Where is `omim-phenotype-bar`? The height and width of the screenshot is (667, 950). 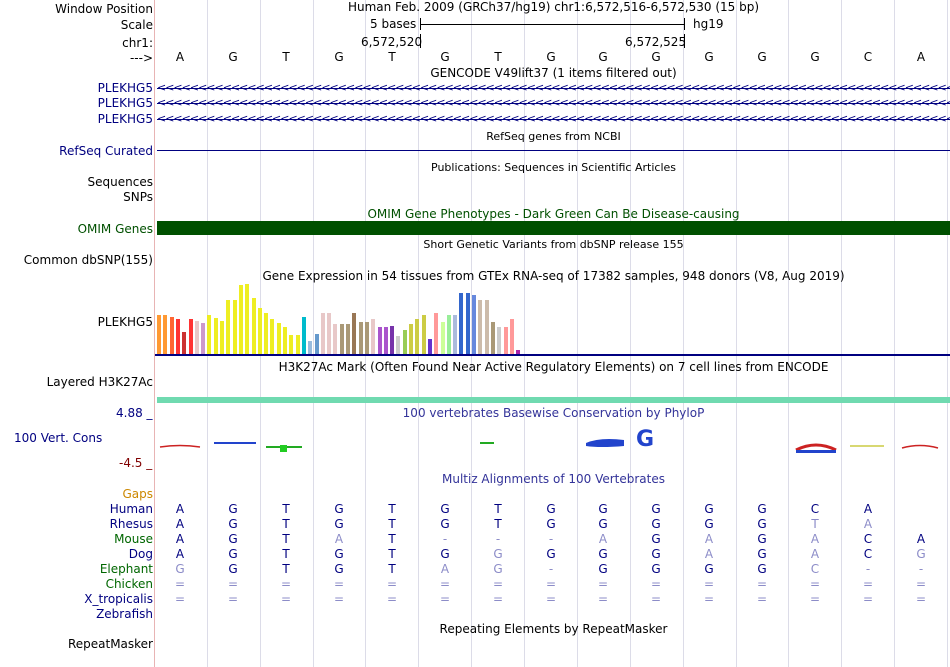
omim-phenotype-bar is located at coordinates (553, 228).